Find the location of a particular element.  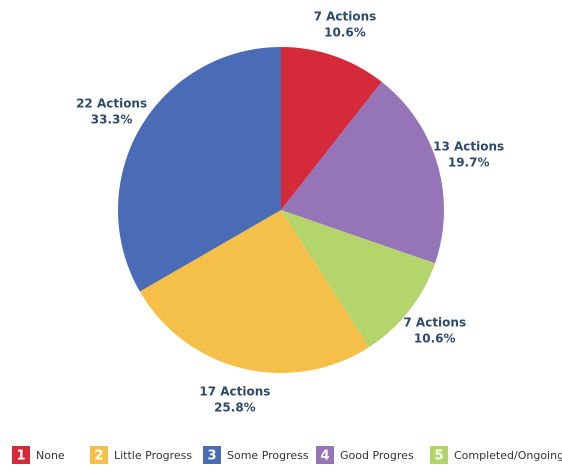

legend-label: None is located at coordinates (50, 455).